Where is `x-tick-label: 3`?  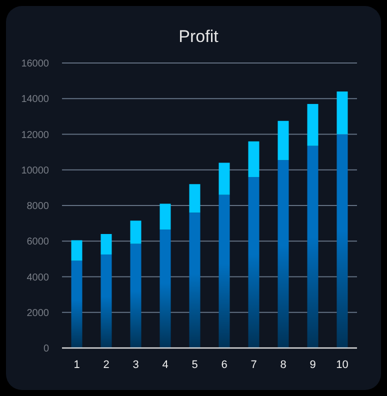
x-tick-label: 3 is located at coordinates (135, 365).